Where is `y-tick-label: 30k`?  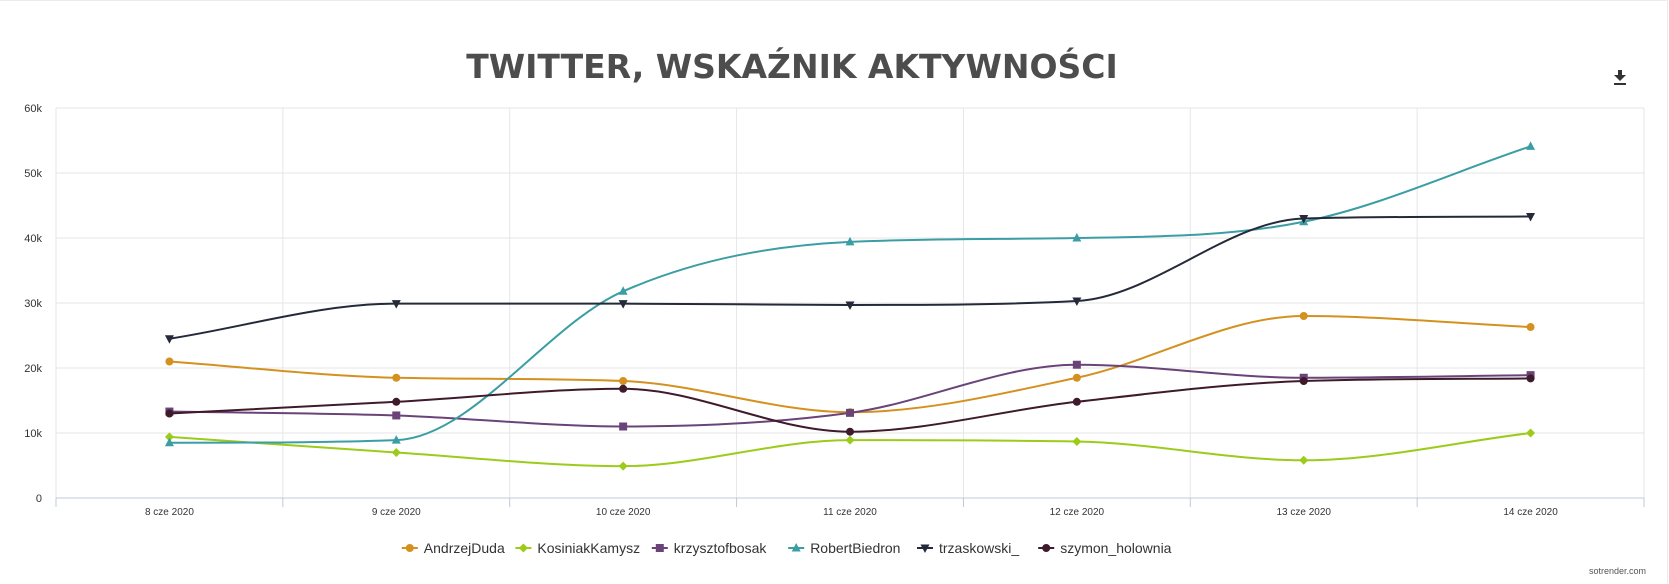
y-tick-label: 30k is located at coordinates (33, 304).